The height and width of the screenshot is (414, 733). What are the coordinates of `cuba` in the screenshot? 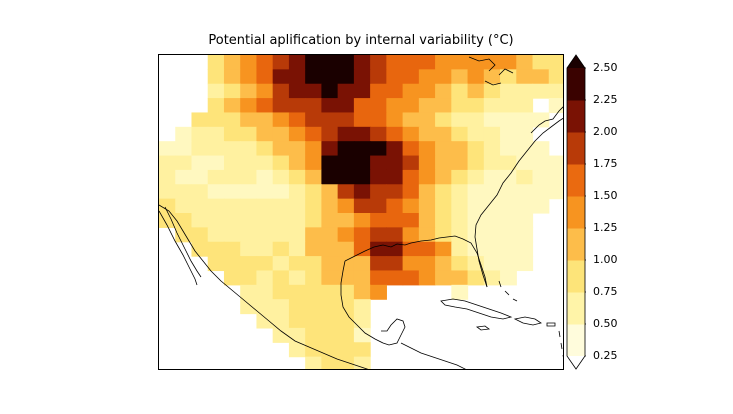 It's located at (476, 309).